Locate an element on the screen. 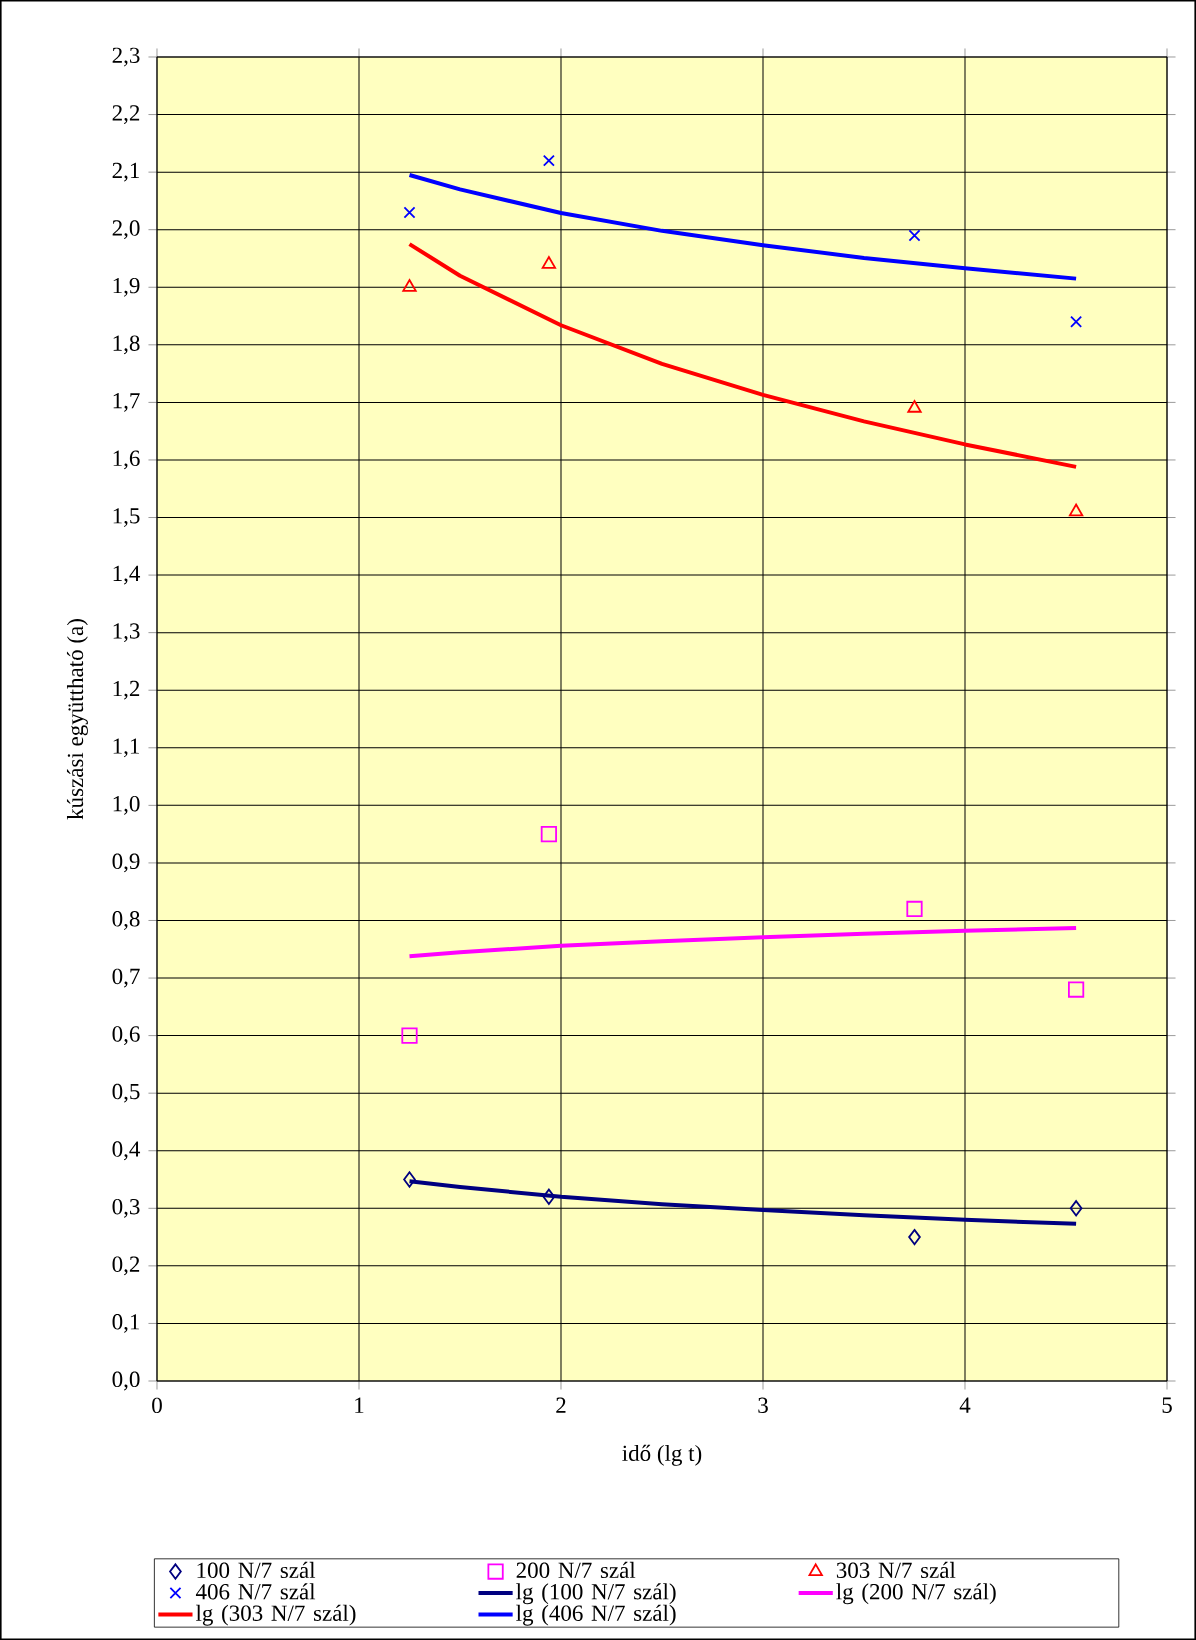 The width and height of the screenshot is (1196, 1640). x-tick-label: 0 is located at coordinates (157, 1405).